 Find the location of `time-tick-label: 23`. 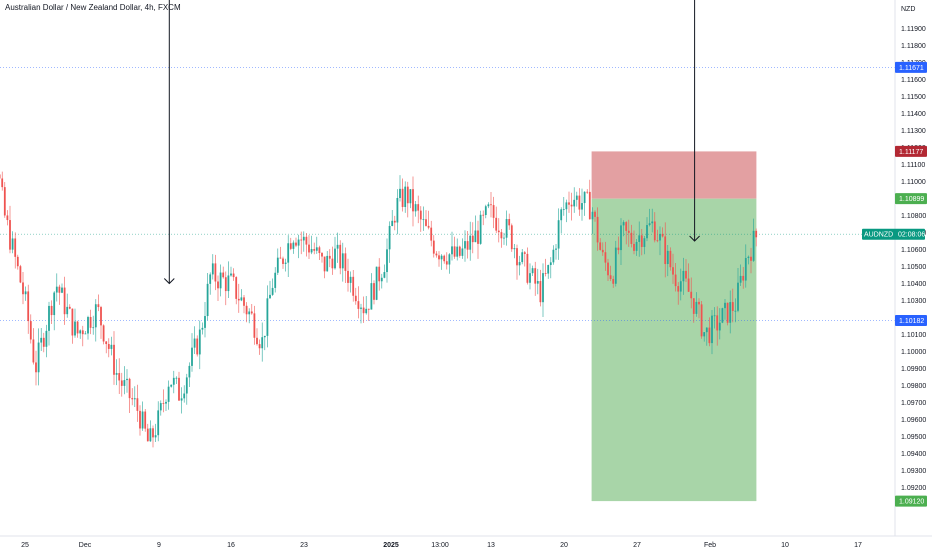

time-tick-label: 23 is located at coordinates (304, 545).